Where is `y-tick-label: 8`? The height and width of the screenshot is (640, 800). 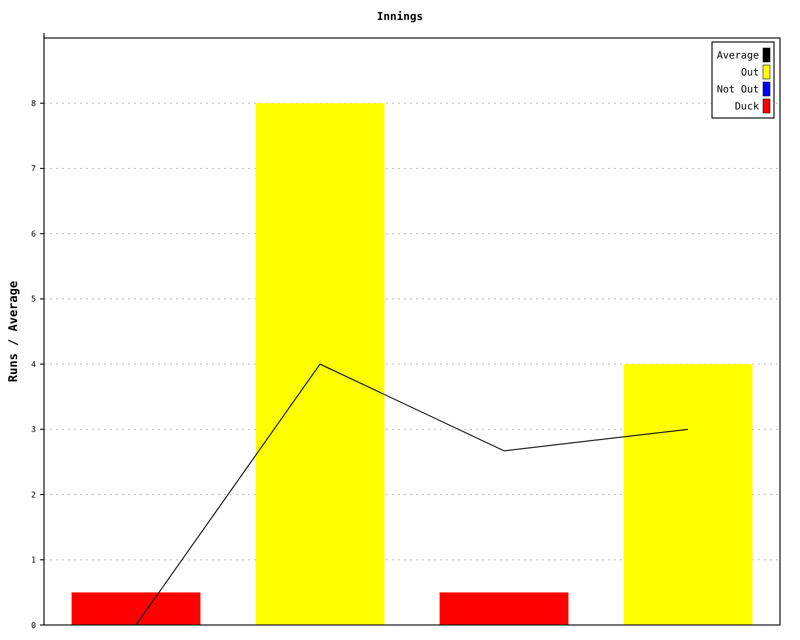
y-tick-label: 8 is located at coordinates (33, 103).